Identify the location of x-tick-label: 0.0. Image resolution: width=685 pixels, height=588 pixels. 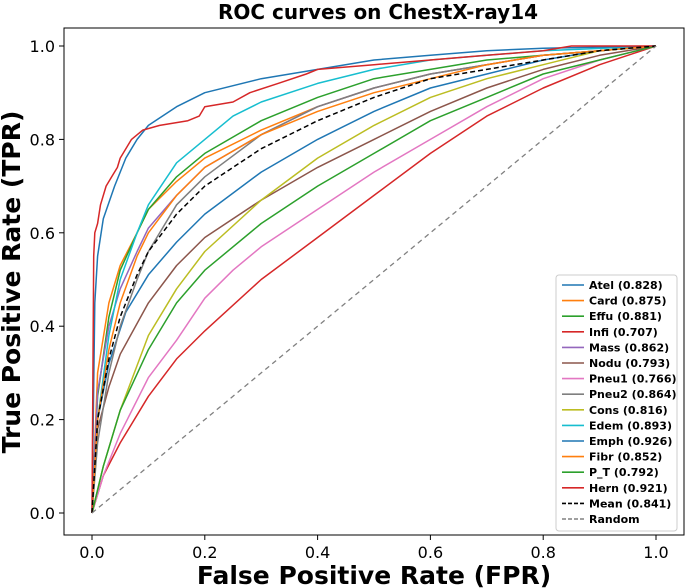
(91, 552).